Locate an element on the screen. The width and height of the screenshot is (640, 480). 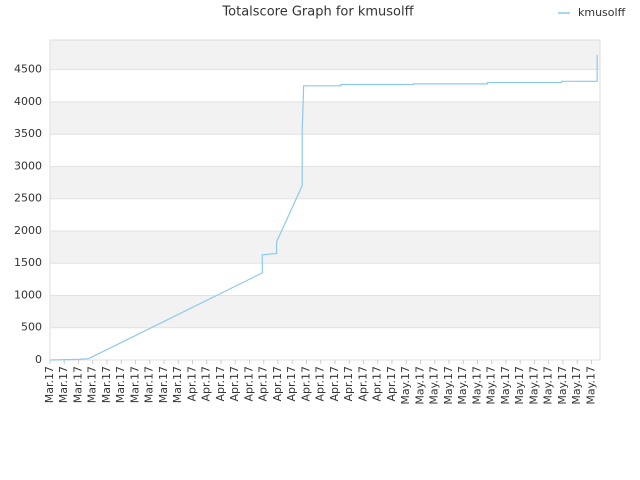
y-tick-label: 4000 is located at coordinates (28, 101).